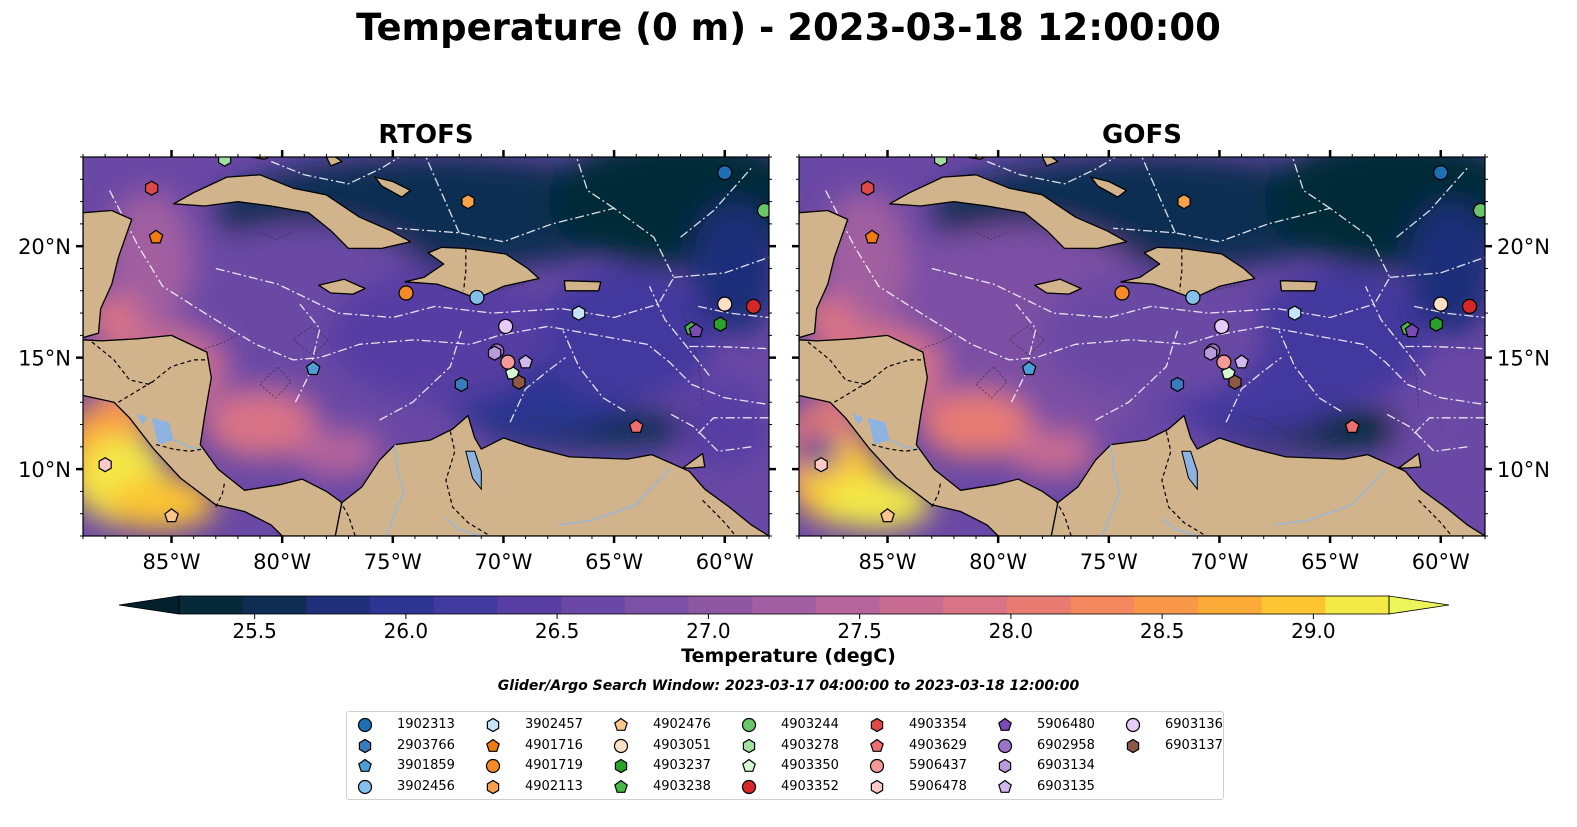 This screenshot has width=1577, height=827. Describe the element at coordinates (142, 419) in the screenshot. I see `lake-managua` at that location.